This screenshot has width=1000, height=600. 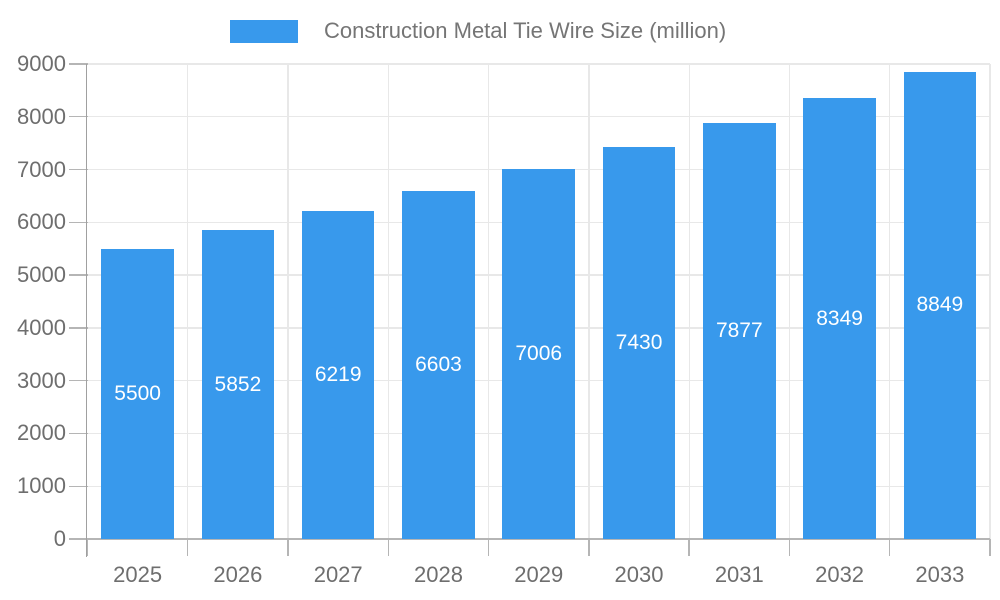 I want to click on bar-2031: 7877, so click(x=739, y=331).